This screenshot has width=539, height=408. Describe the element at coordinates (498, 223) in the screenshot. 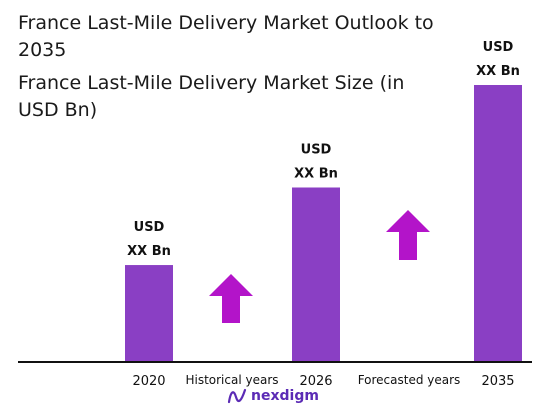

I see `bar-2035` at that location.